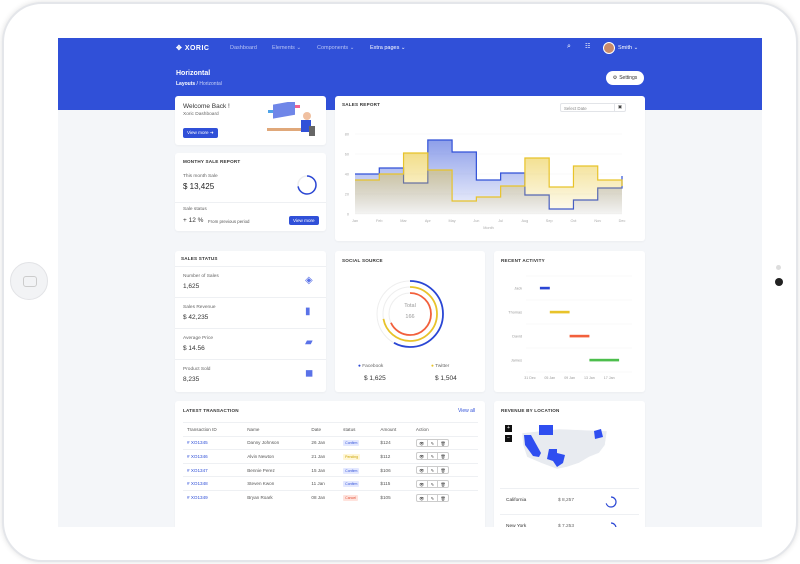 This screenshot has height=564, width=800. Describe the element at coordinates (361, 104) in the screenshot. I see `card-title: Sales Report` at that location.